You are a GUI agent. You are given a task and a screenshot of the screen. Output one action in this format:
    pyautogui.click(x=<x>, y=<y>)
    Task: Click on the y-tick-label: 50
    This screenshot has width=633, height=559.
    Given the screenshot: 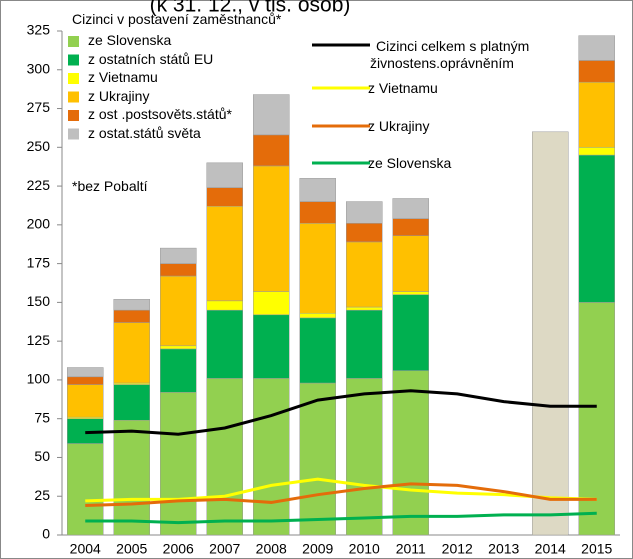 What is the action you would take?
    pyautogui.click(x=42, y=456)
    